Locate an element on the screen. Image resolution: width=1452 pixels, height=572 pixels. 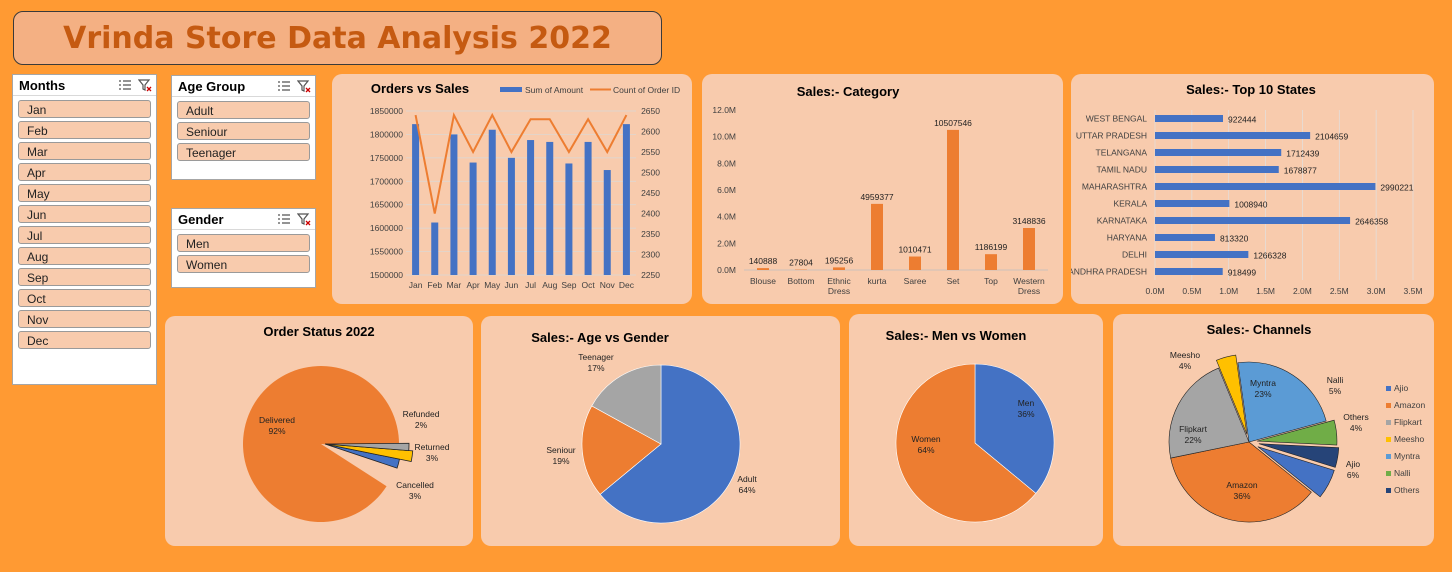
y-tick-label: ANDHRA PRADESH is located at coordinates (1109, 272).